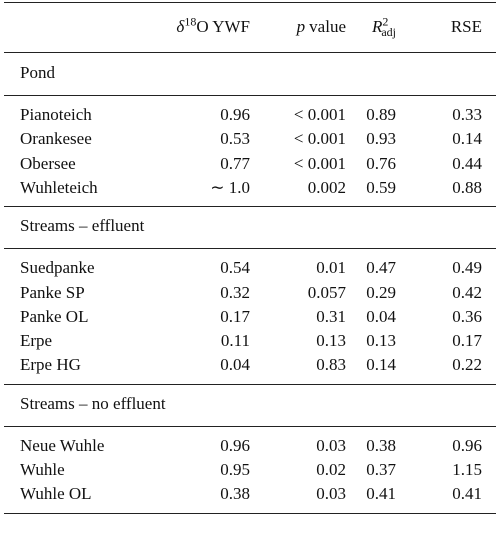 Image resolution: width=500 pixels, height=543 pixels. Describe the element at coordinates (326, 187) in the screenshot. I see `value-cell: 0.002` at that location.